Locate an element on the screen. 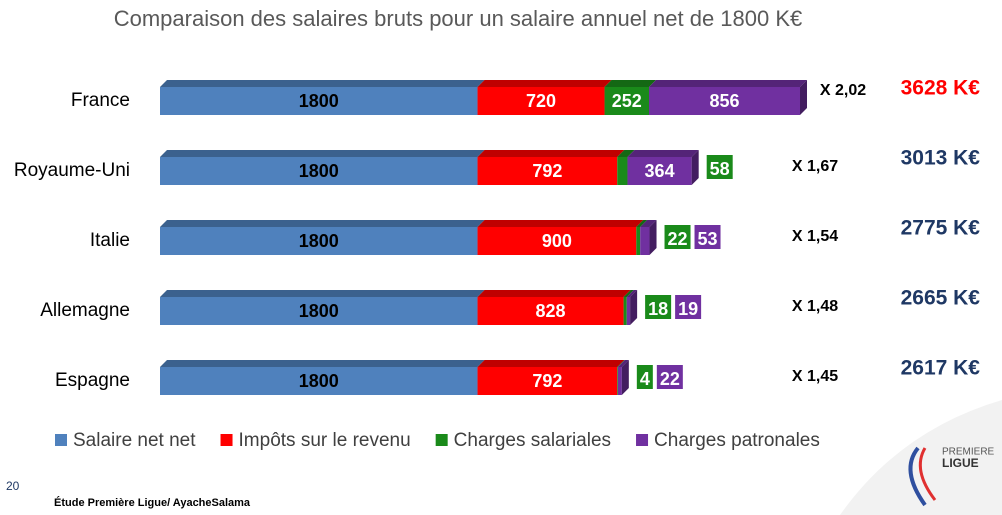 The width and height of the screenshot is (1002, 515). multiplier: X 1,45 is located at coordinates (815, 376).